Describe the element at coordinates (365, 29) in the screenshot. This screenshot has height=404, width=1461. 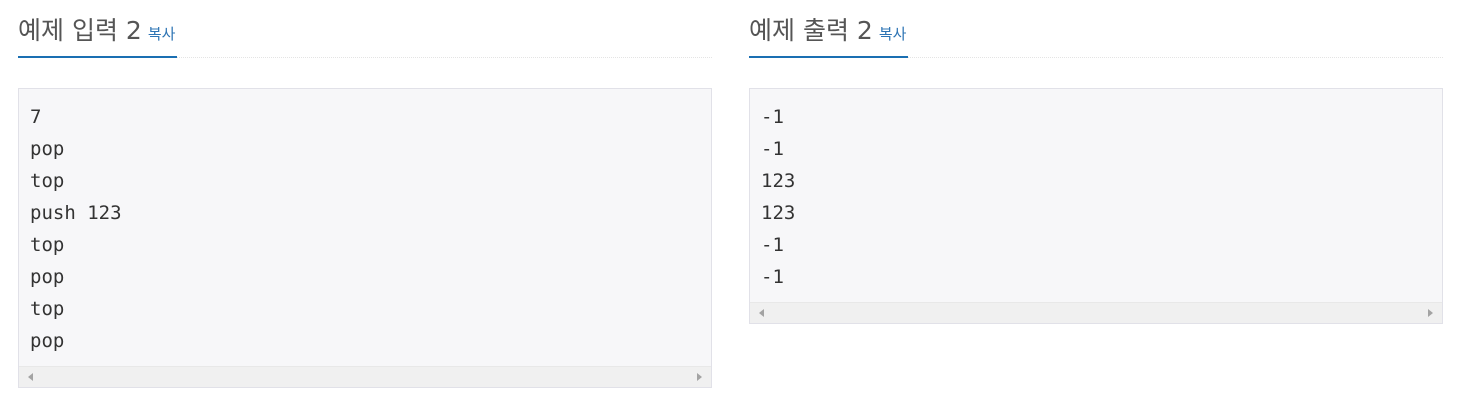
I see `sample-input-header: 예제 입력 2 복사` at that location.